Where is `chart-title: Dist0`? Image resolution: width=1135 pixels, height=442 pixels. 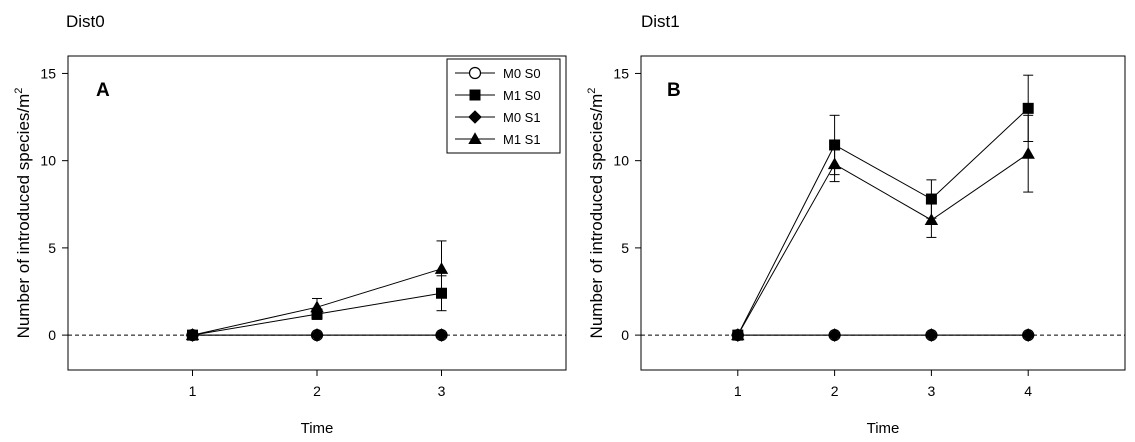 chart-title: Dist0 is located at coordinates (85, 21).